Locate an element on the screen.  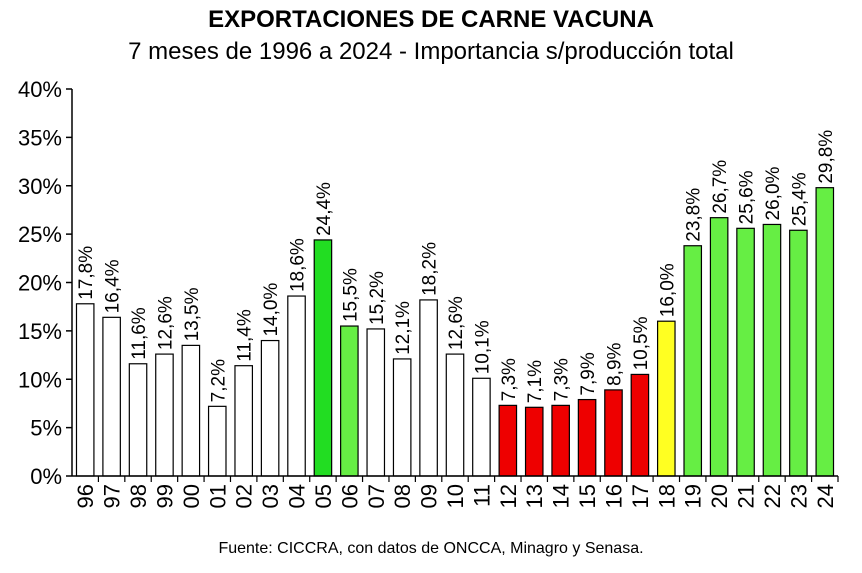
x-tick-label: 96 is located at coordinates (85, 496).